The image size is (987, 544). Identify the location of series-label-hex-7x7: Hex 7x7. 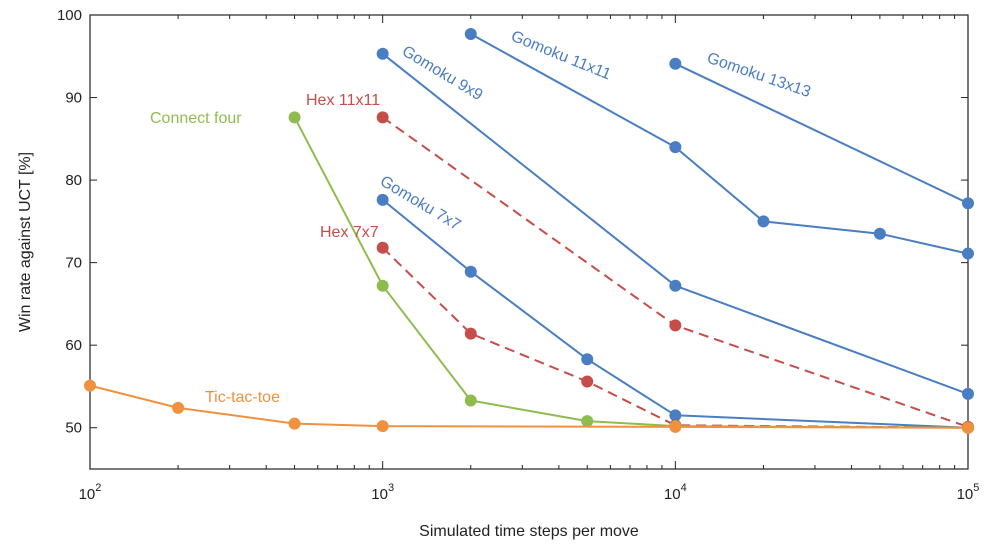
(349, 232).